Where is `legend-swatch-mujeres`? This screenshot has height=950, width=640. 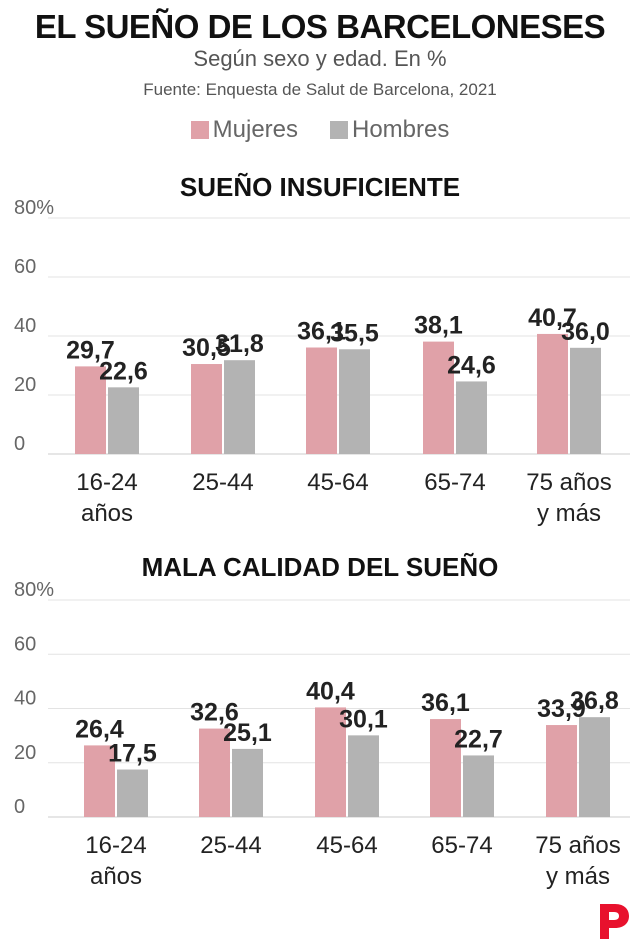
legend-swatch-mujeres is located at coordinates (199, 130).